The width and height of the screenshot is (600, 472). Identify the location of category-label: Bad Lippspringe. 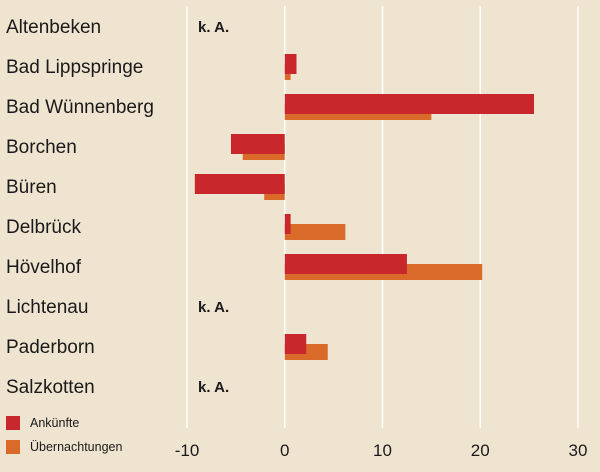
(74, 67).